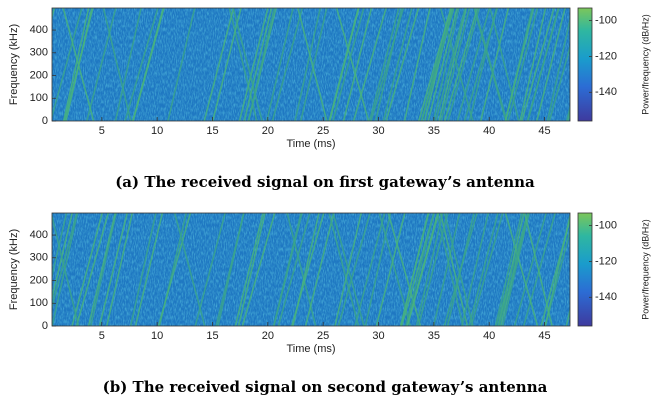 This screenshot has width=651, height=400. What do you see at coordinates (45, 326) in the screenshot?
I see `y-tick-label: 0` at bounding box center [45, 326].